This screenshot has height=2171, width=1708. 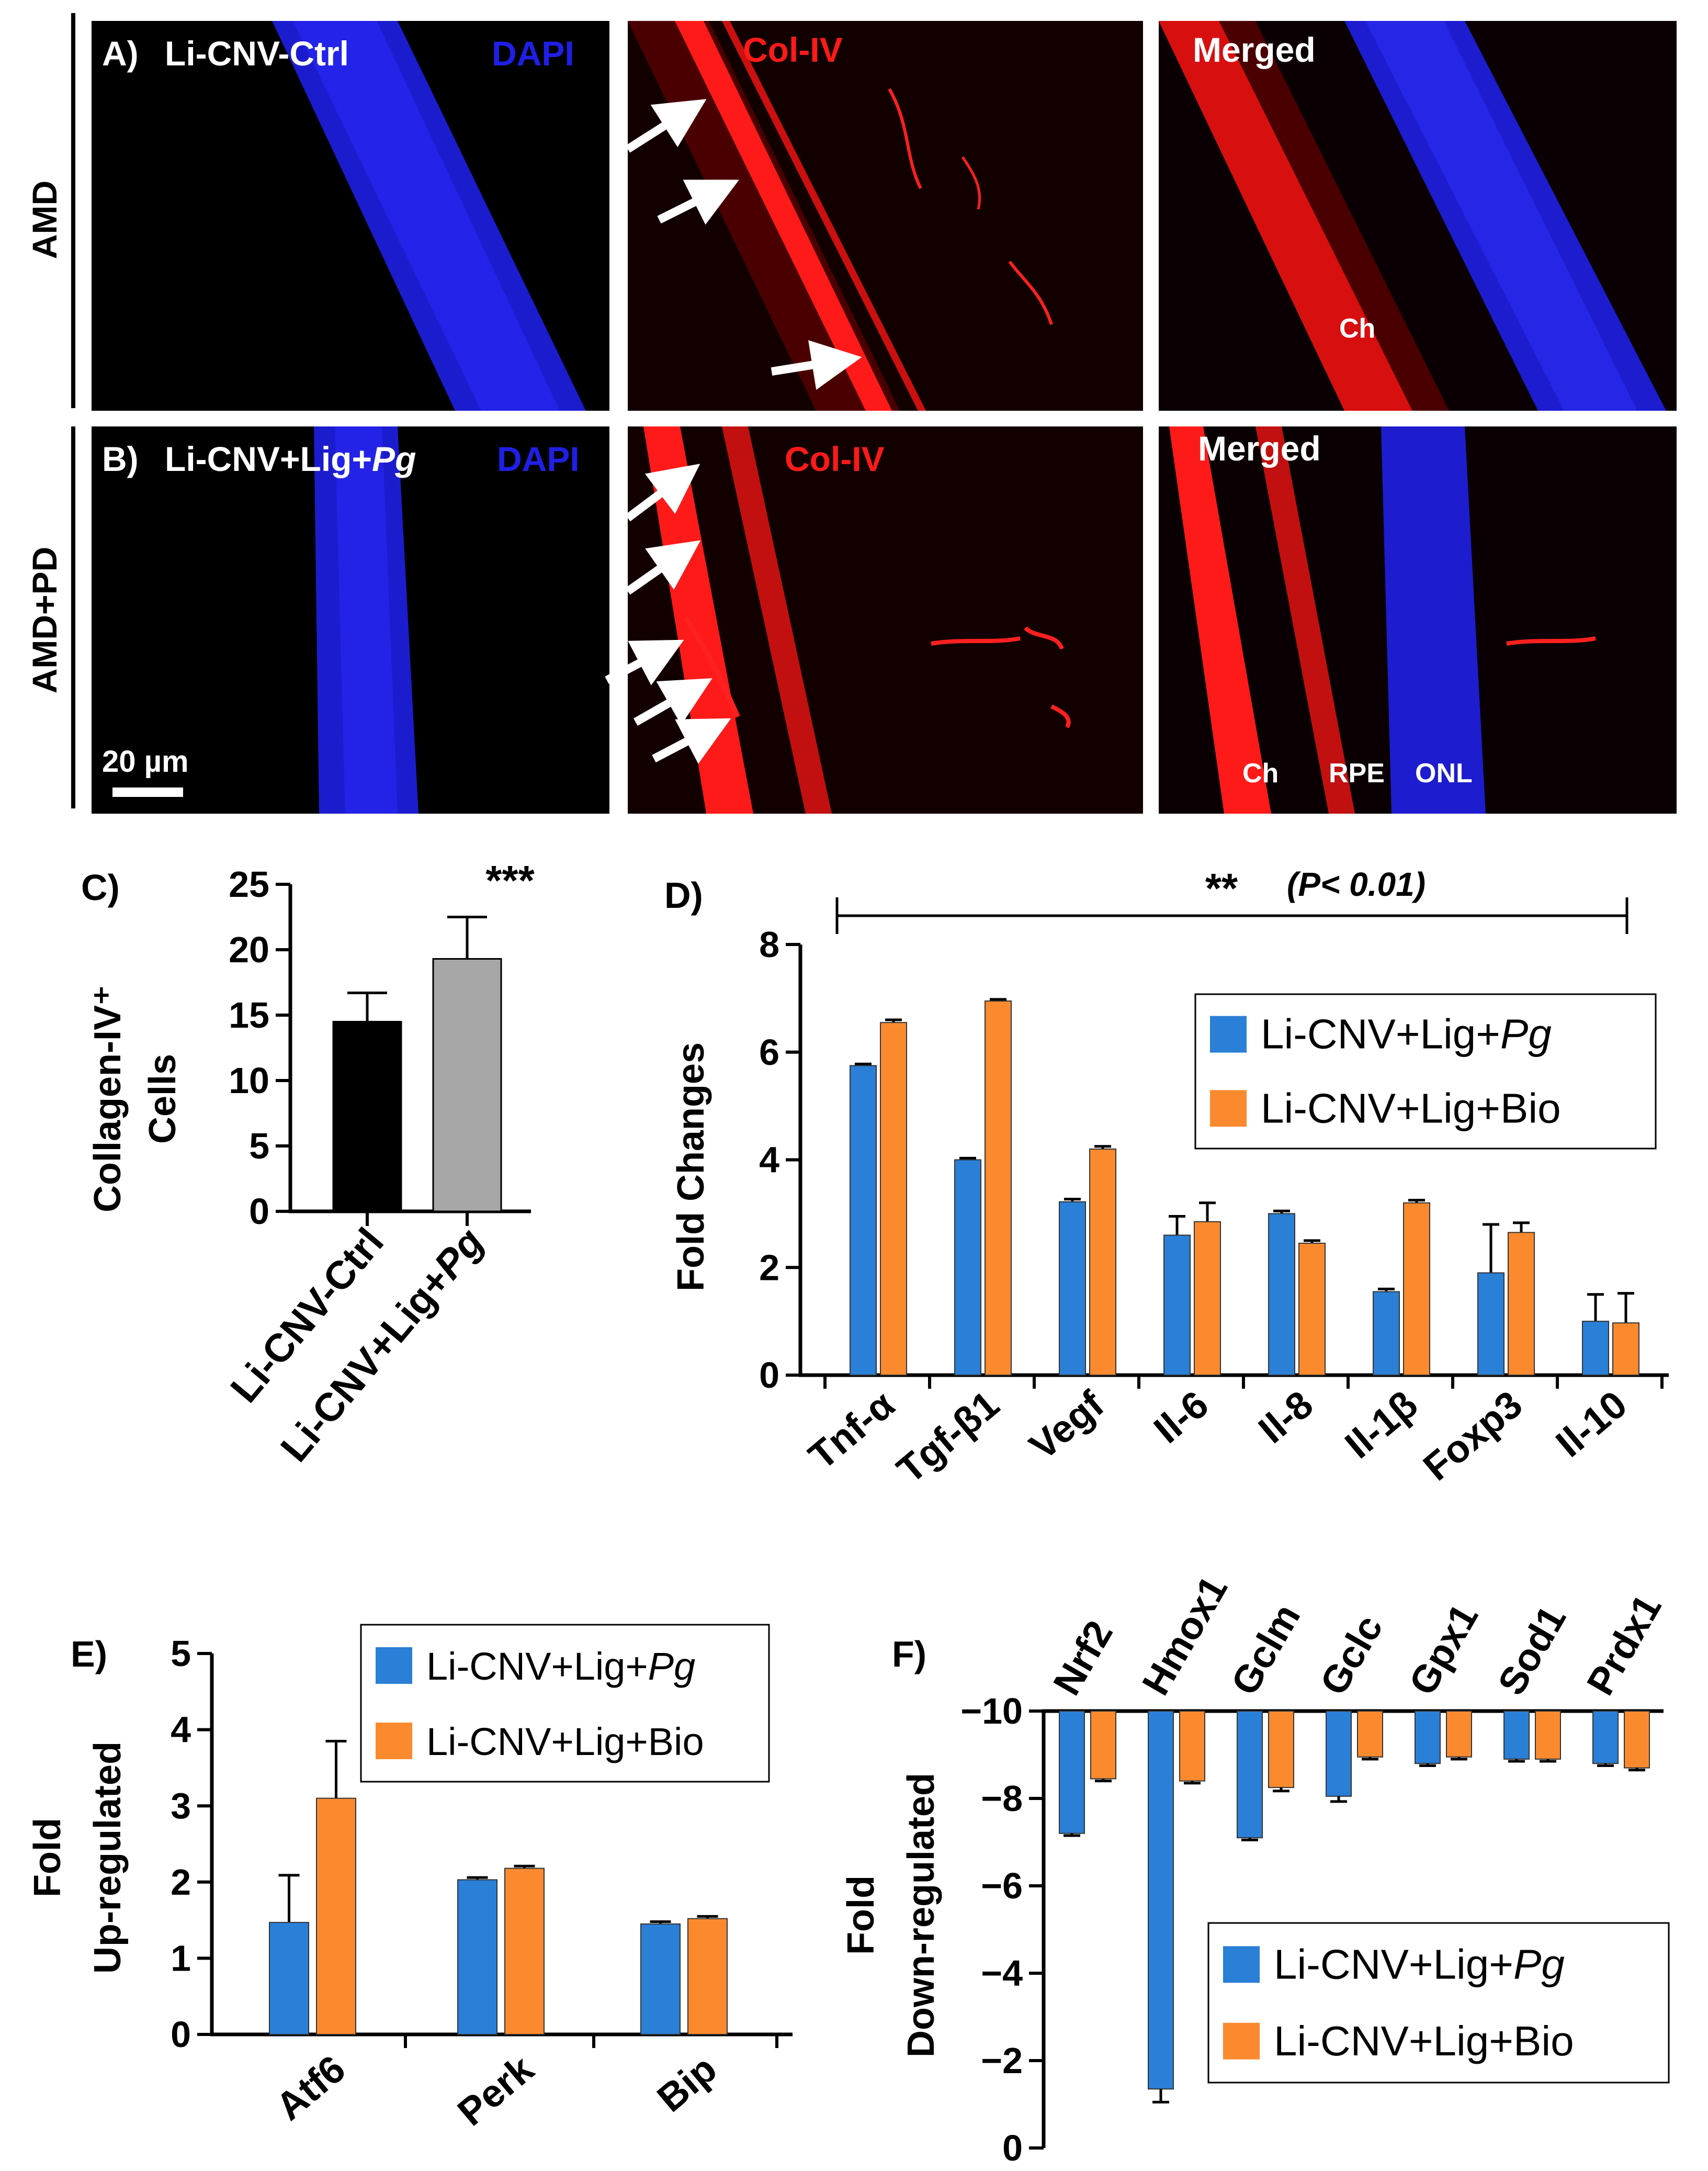 What do you see at coordinates (108, 1098) in the screenshot?
I see `chart-c-ylabel-1: Collagen-IV⁺` at bounding box center [108, 1098].